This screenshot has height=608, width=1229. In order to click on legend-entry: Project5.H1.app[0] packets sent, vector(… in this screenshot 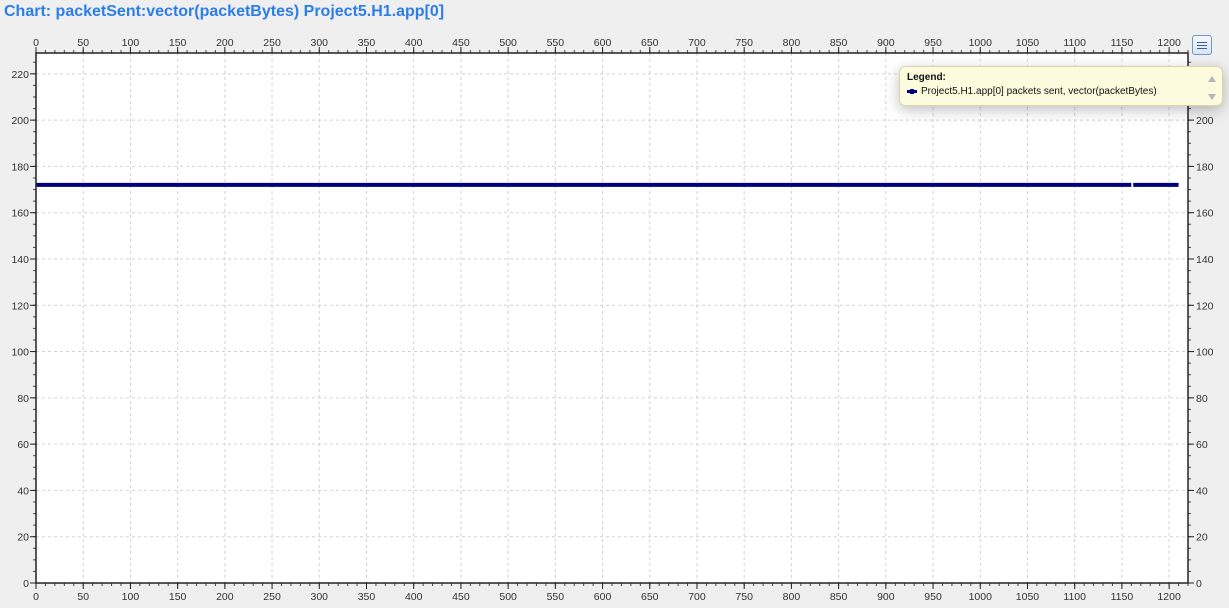, I will do `click(1032, 91)`.